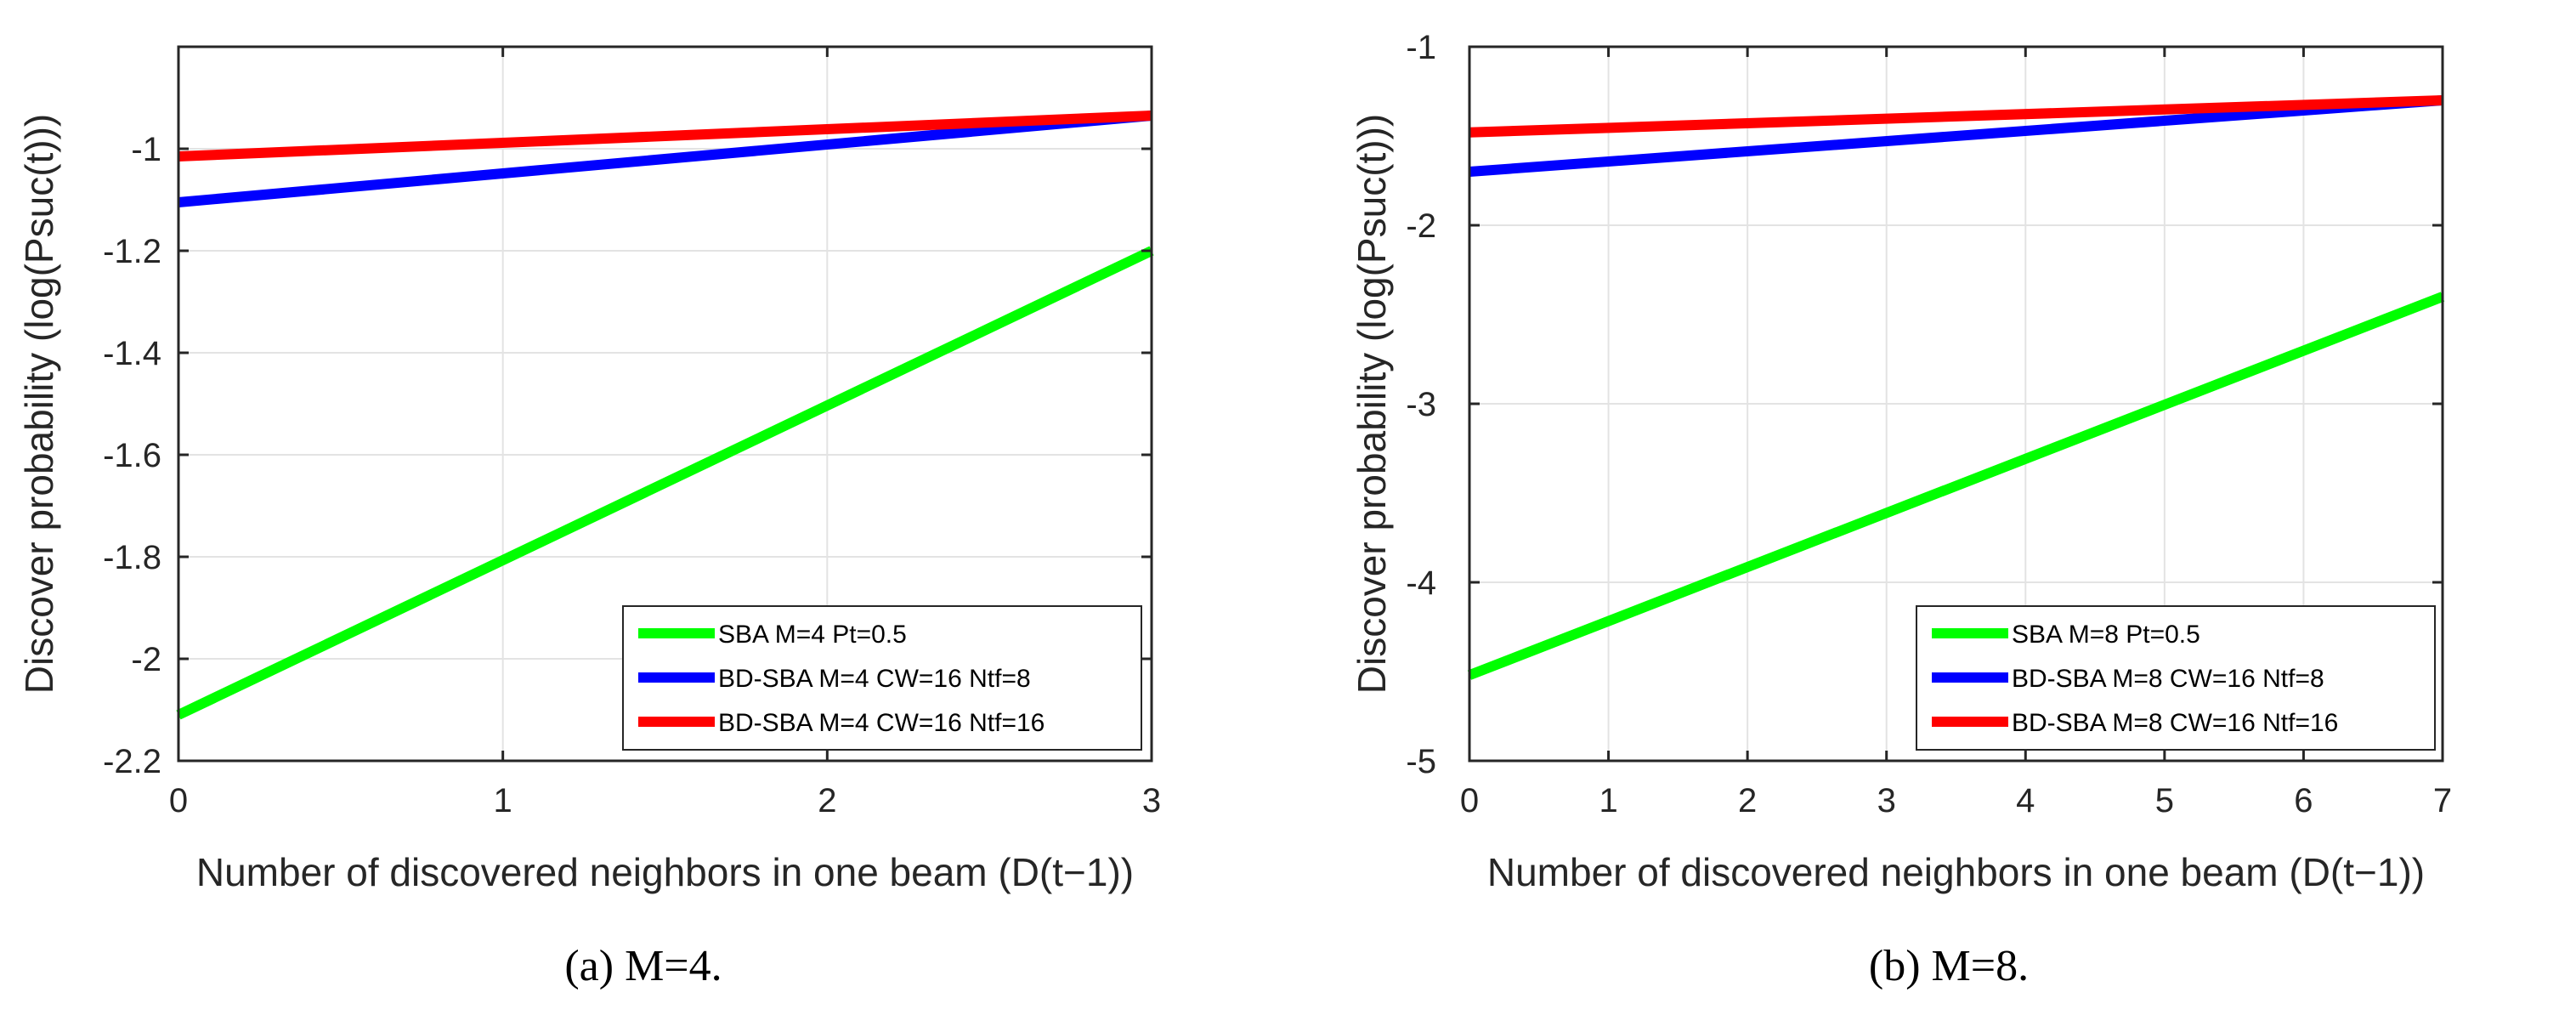  What do you see at coordinates (2025, 800) in the screenshot?
I see `x-tick-label: 4` at bounding box center [2025, 800].